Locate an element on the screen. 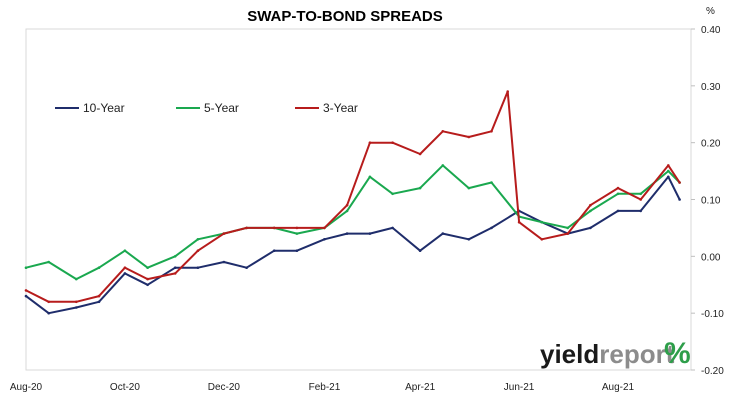 The height and width of the screenshot is (400, 732). x-tick-label: Dec-20 is located at coordinates (224, 387).